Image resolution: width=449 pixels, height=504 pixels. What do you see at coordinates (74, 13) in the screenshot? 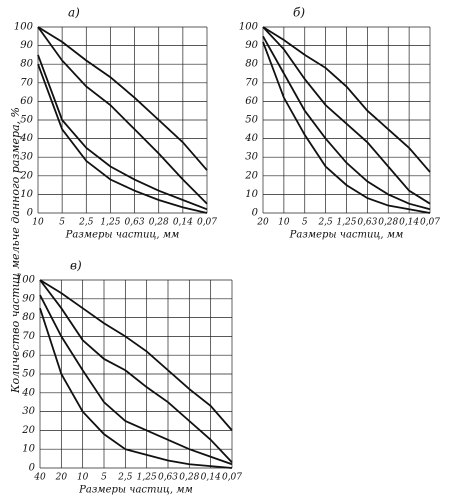
I see `panel-label: а)` at bounding box center [74, 13].